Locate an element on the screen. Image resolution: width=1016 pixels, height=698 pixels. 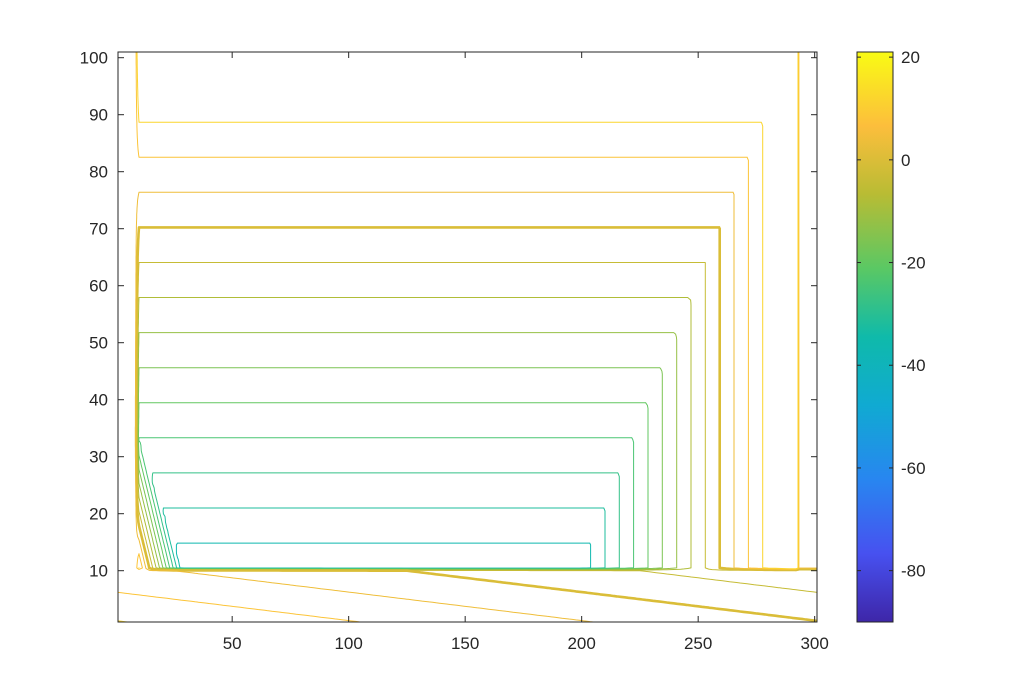
x-tick-label: 100 is located at coordinates (348, 643).